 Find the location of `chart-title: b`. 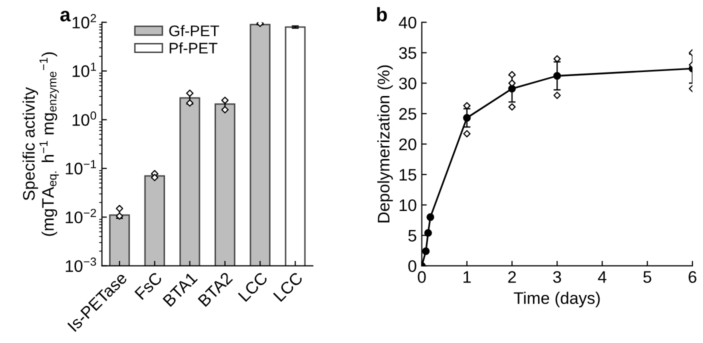

chart-title: b is located at coordinates (382, 14).